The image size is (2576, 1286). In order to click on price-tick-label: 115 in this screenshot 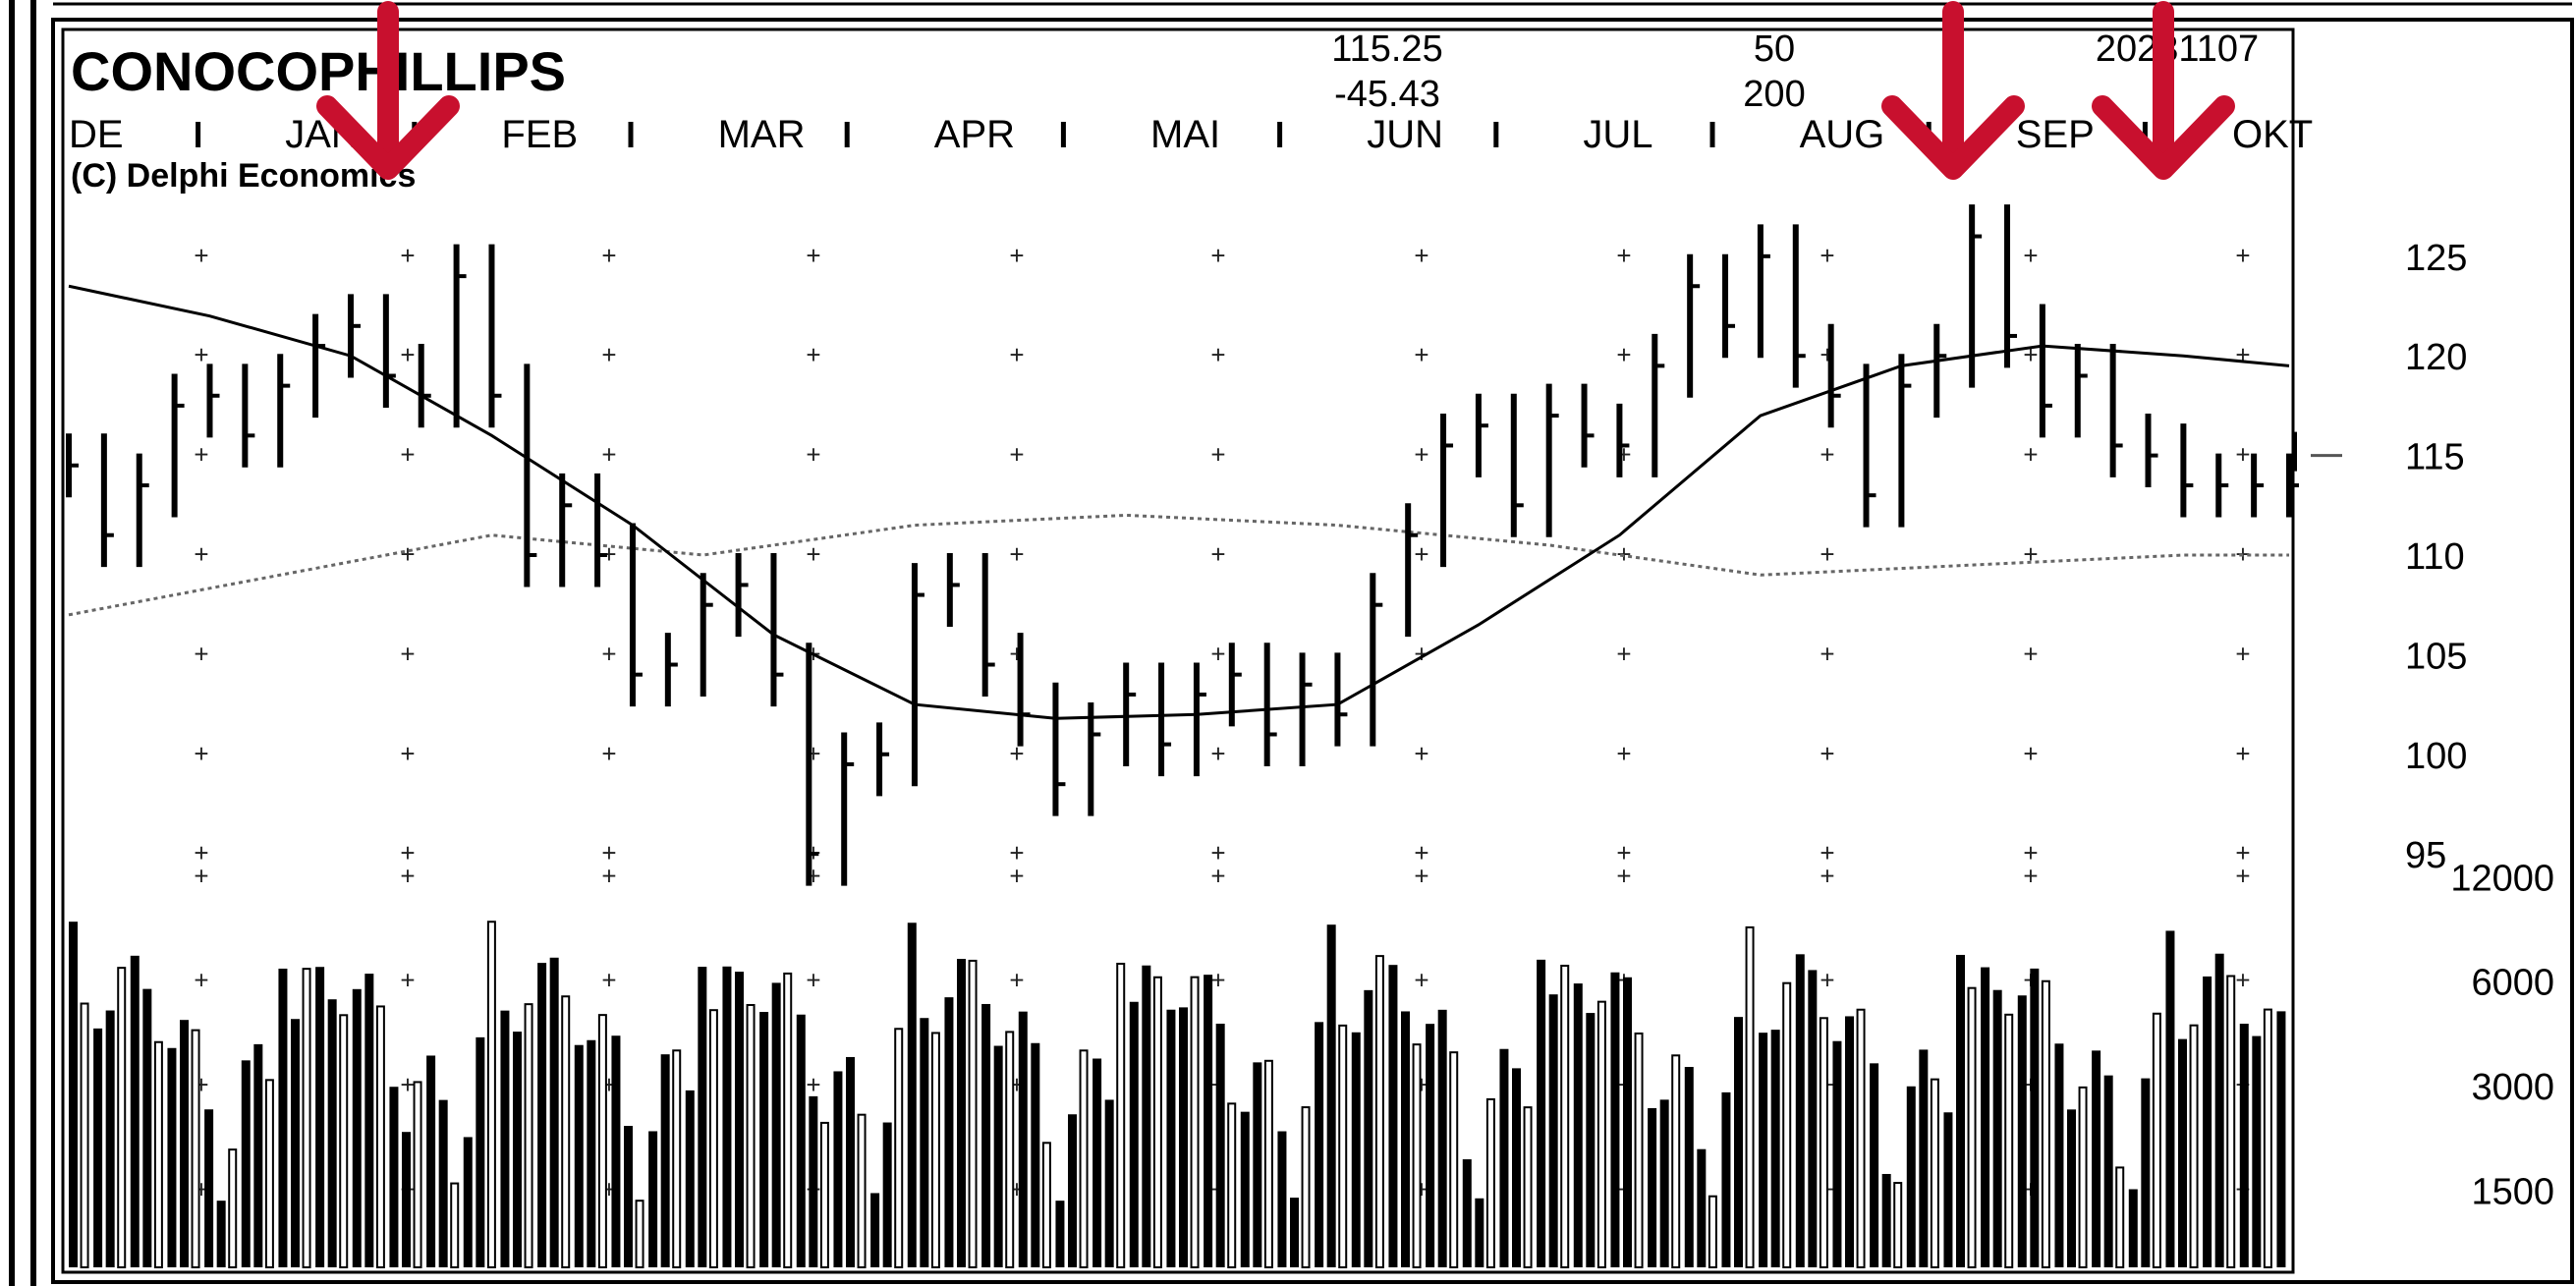, I will do `click(2435, 457)`.